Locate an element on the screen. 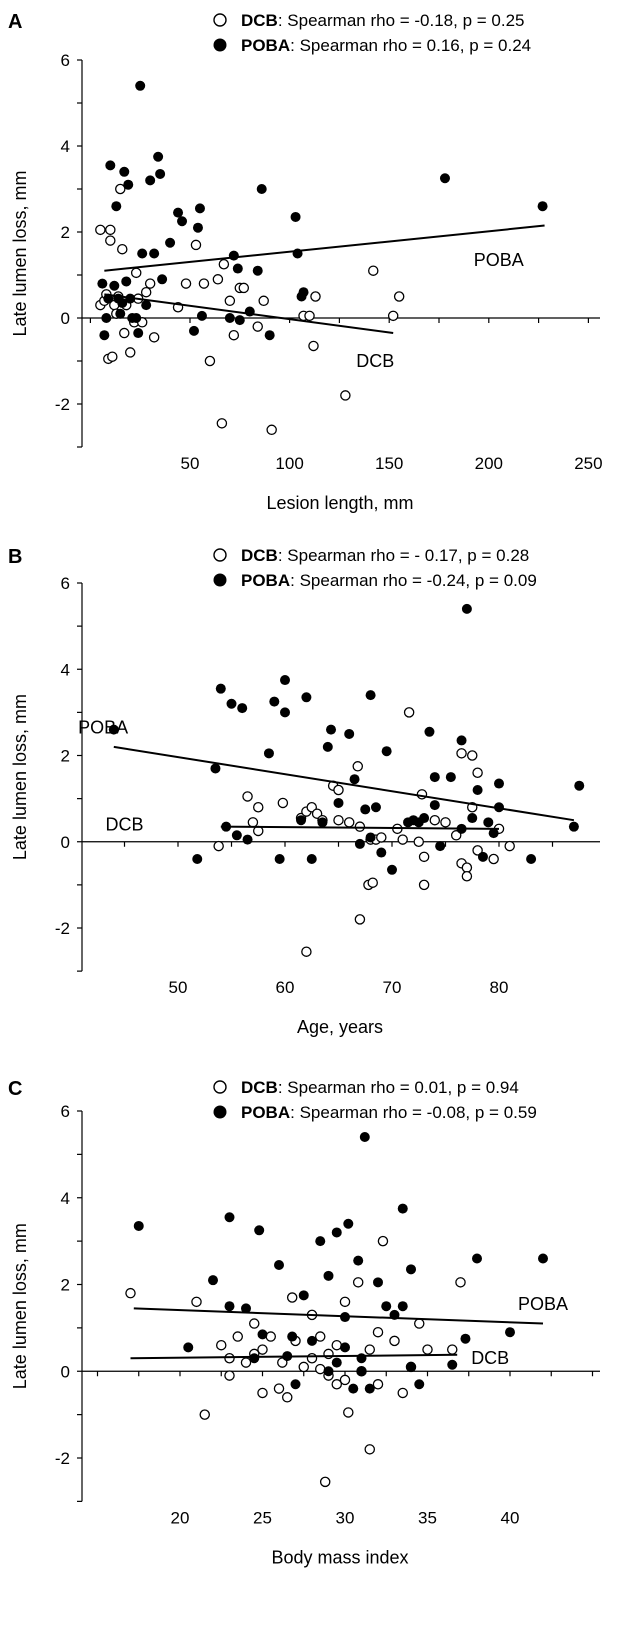 The image size is (634, 1626). annotation-poba: POBA is located at coordinates (103, 727).